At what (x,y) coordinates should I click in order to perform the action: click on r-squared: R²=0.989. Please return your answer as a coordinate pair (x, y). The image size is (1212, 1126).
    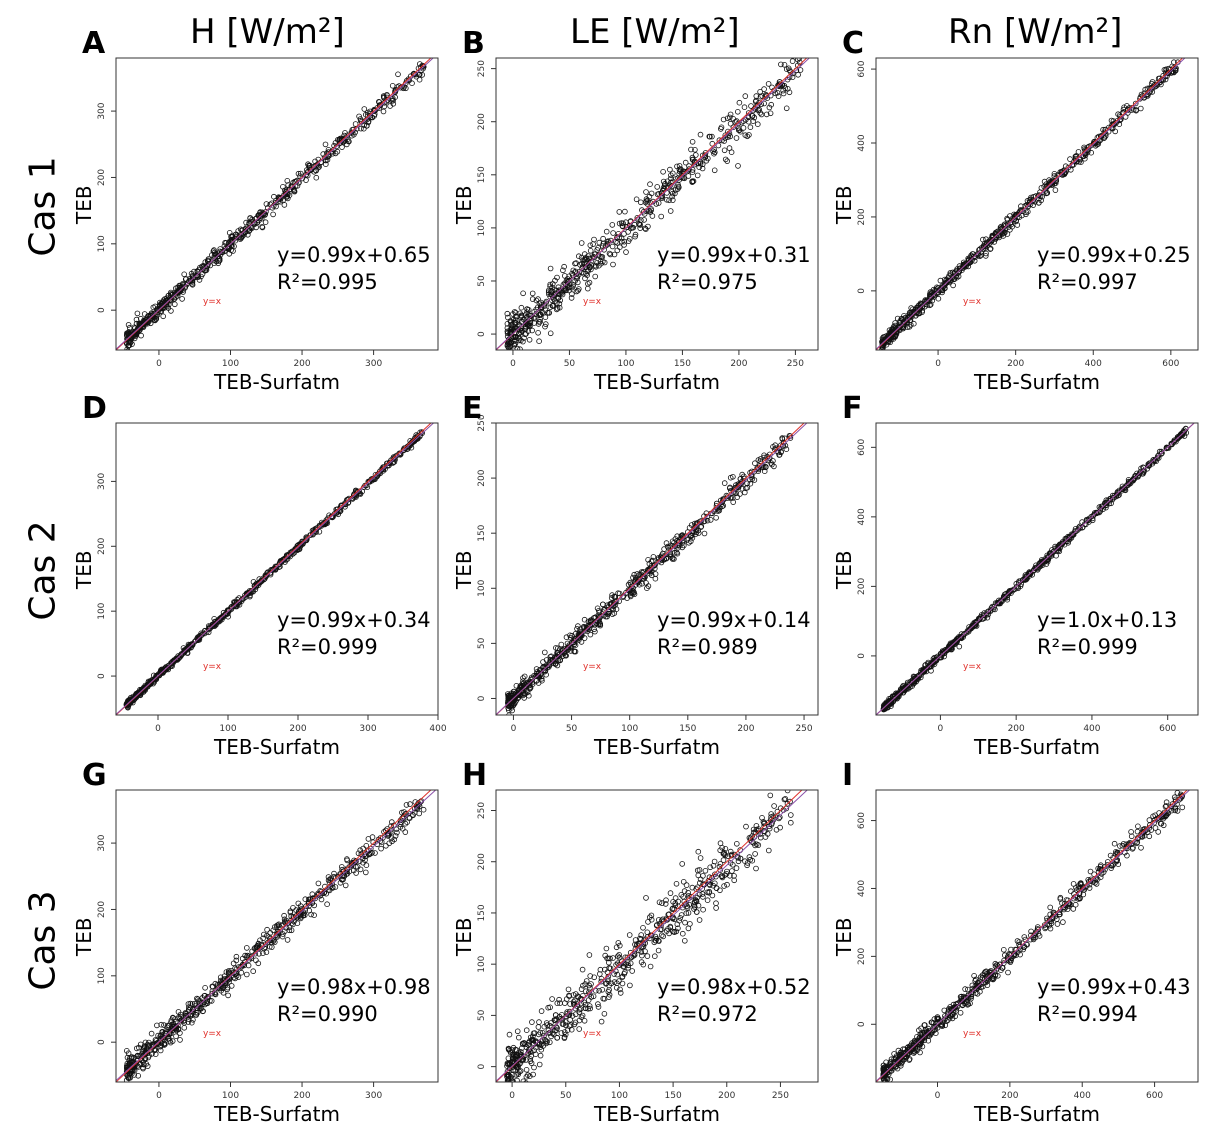
    Looking at the image, I should click on (707, 646).